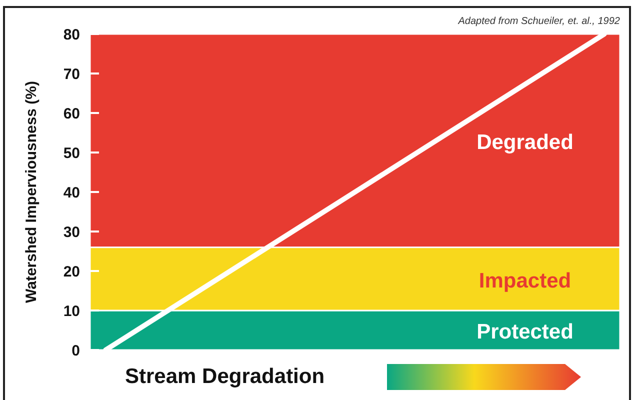  Describe the element at coordinates (71, 193) in the screenshot. I see `y-tick-label: 40` at that location.